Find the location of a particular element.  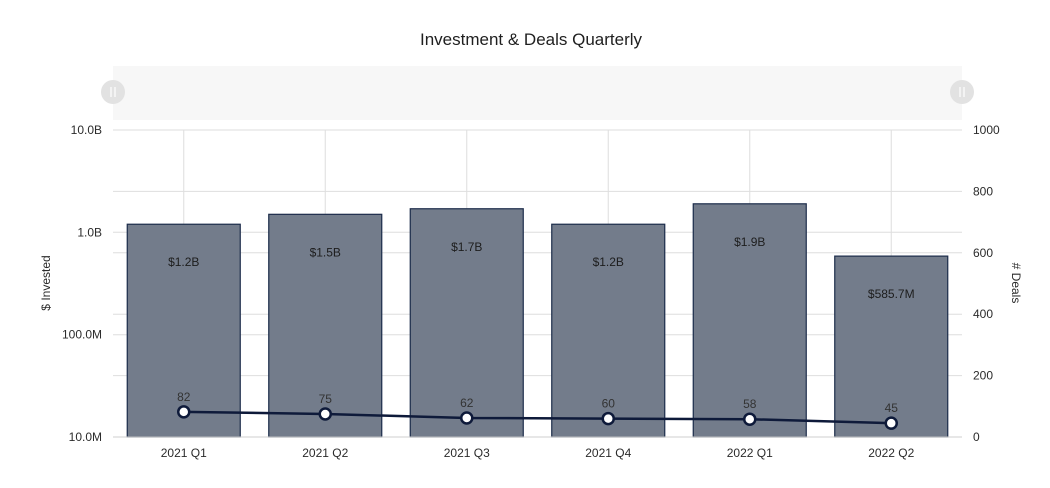

bar-data-label: $585.7M is located at coordinates (891, 294).